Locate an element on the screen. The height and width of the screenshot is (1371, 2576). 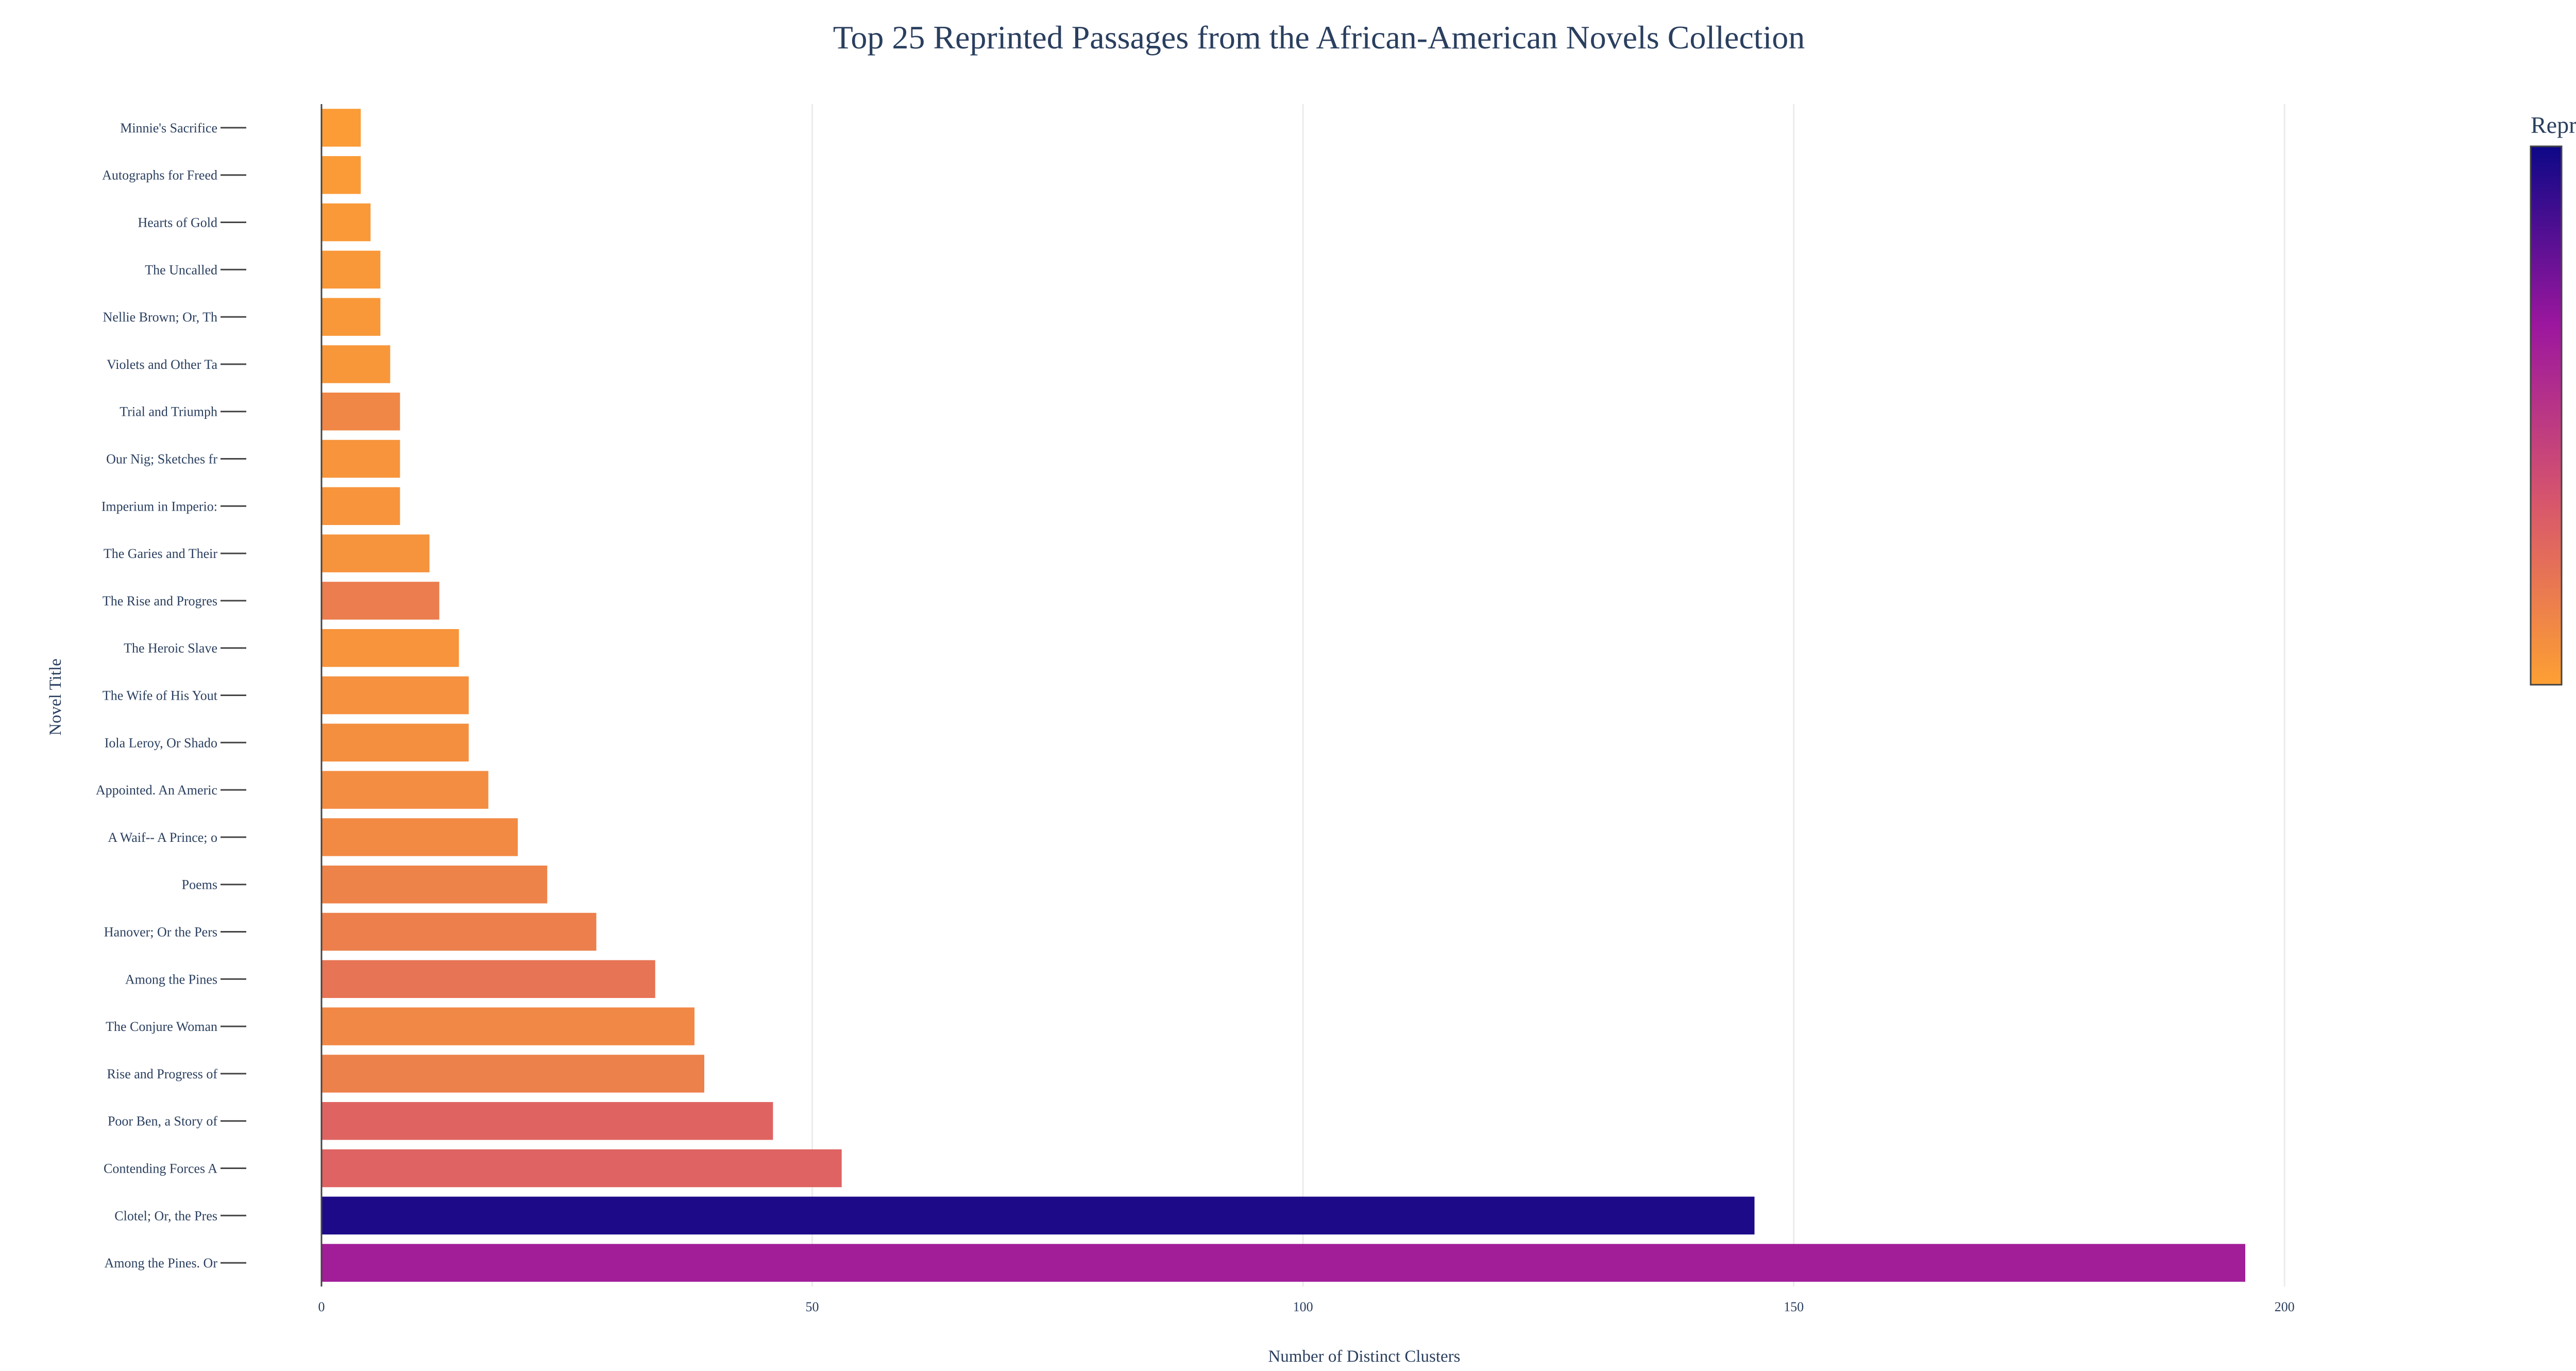
y-tick-label: Iola Leroy, Or Shado is located at coordinates (161, 743).